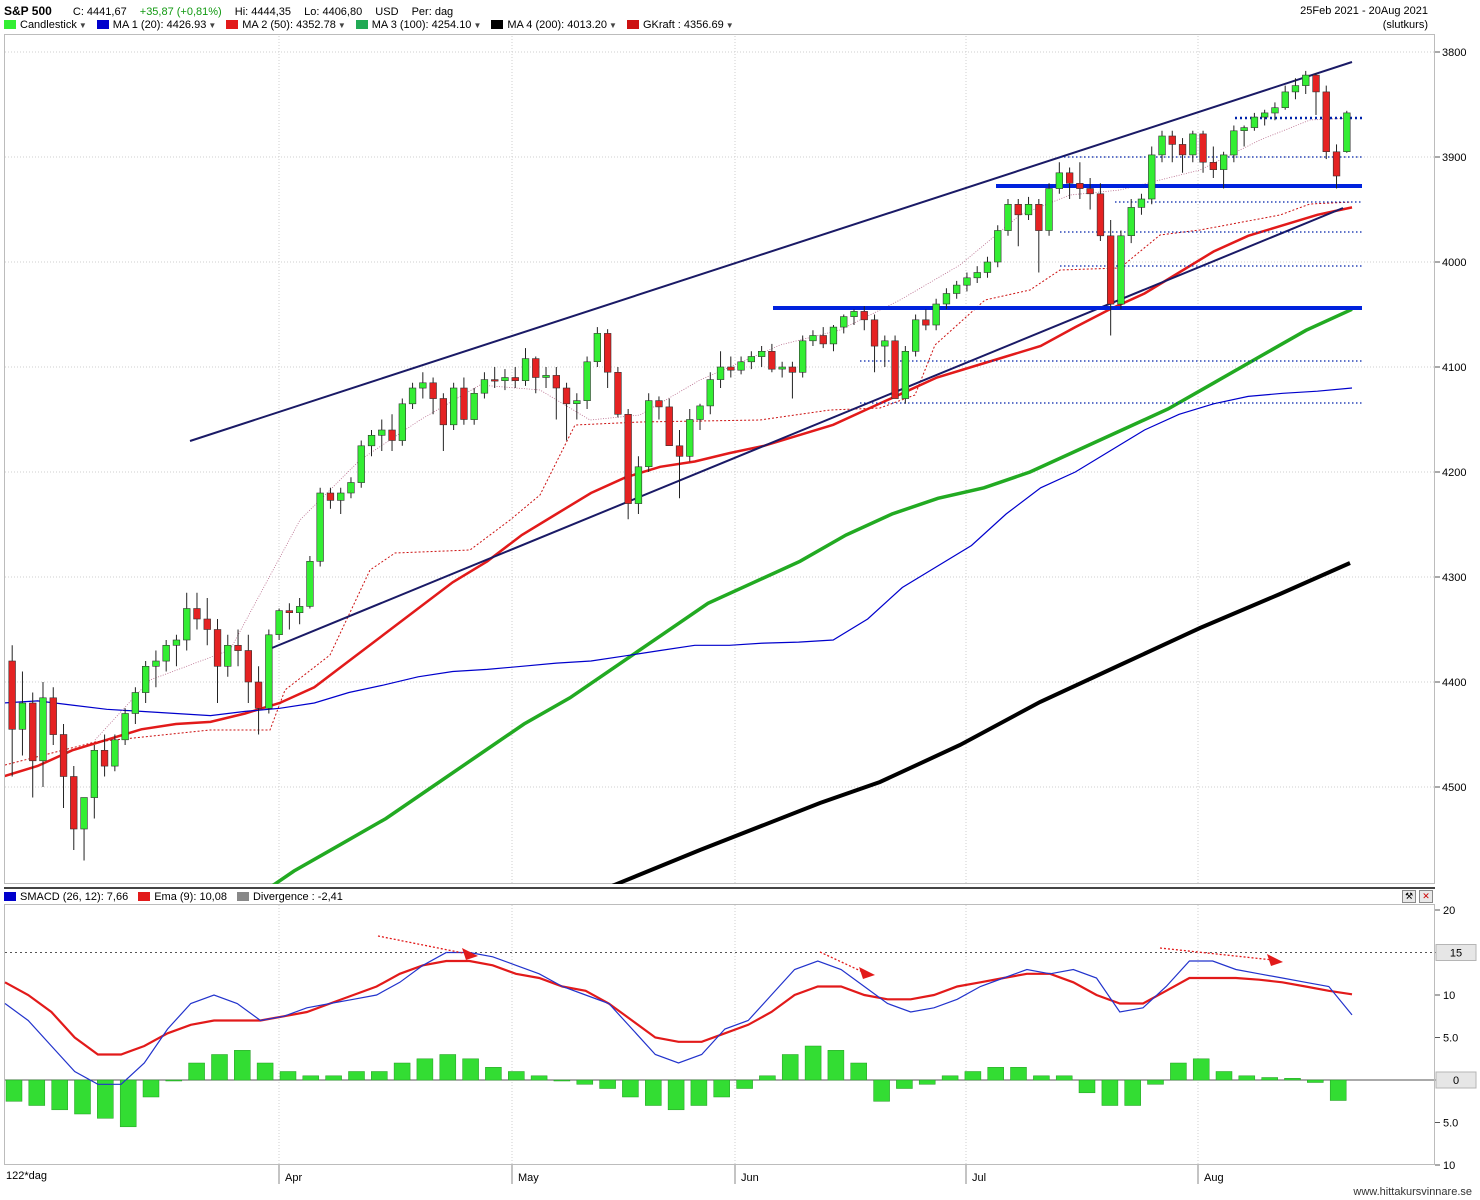 This screenshot has width=1480, height=1200. What do you see at coordinates (66, 897) in the screenshot?
I see `oscillator-legend-item: SMACD (26, 12): 7,66` at bounding box center [66, 897].